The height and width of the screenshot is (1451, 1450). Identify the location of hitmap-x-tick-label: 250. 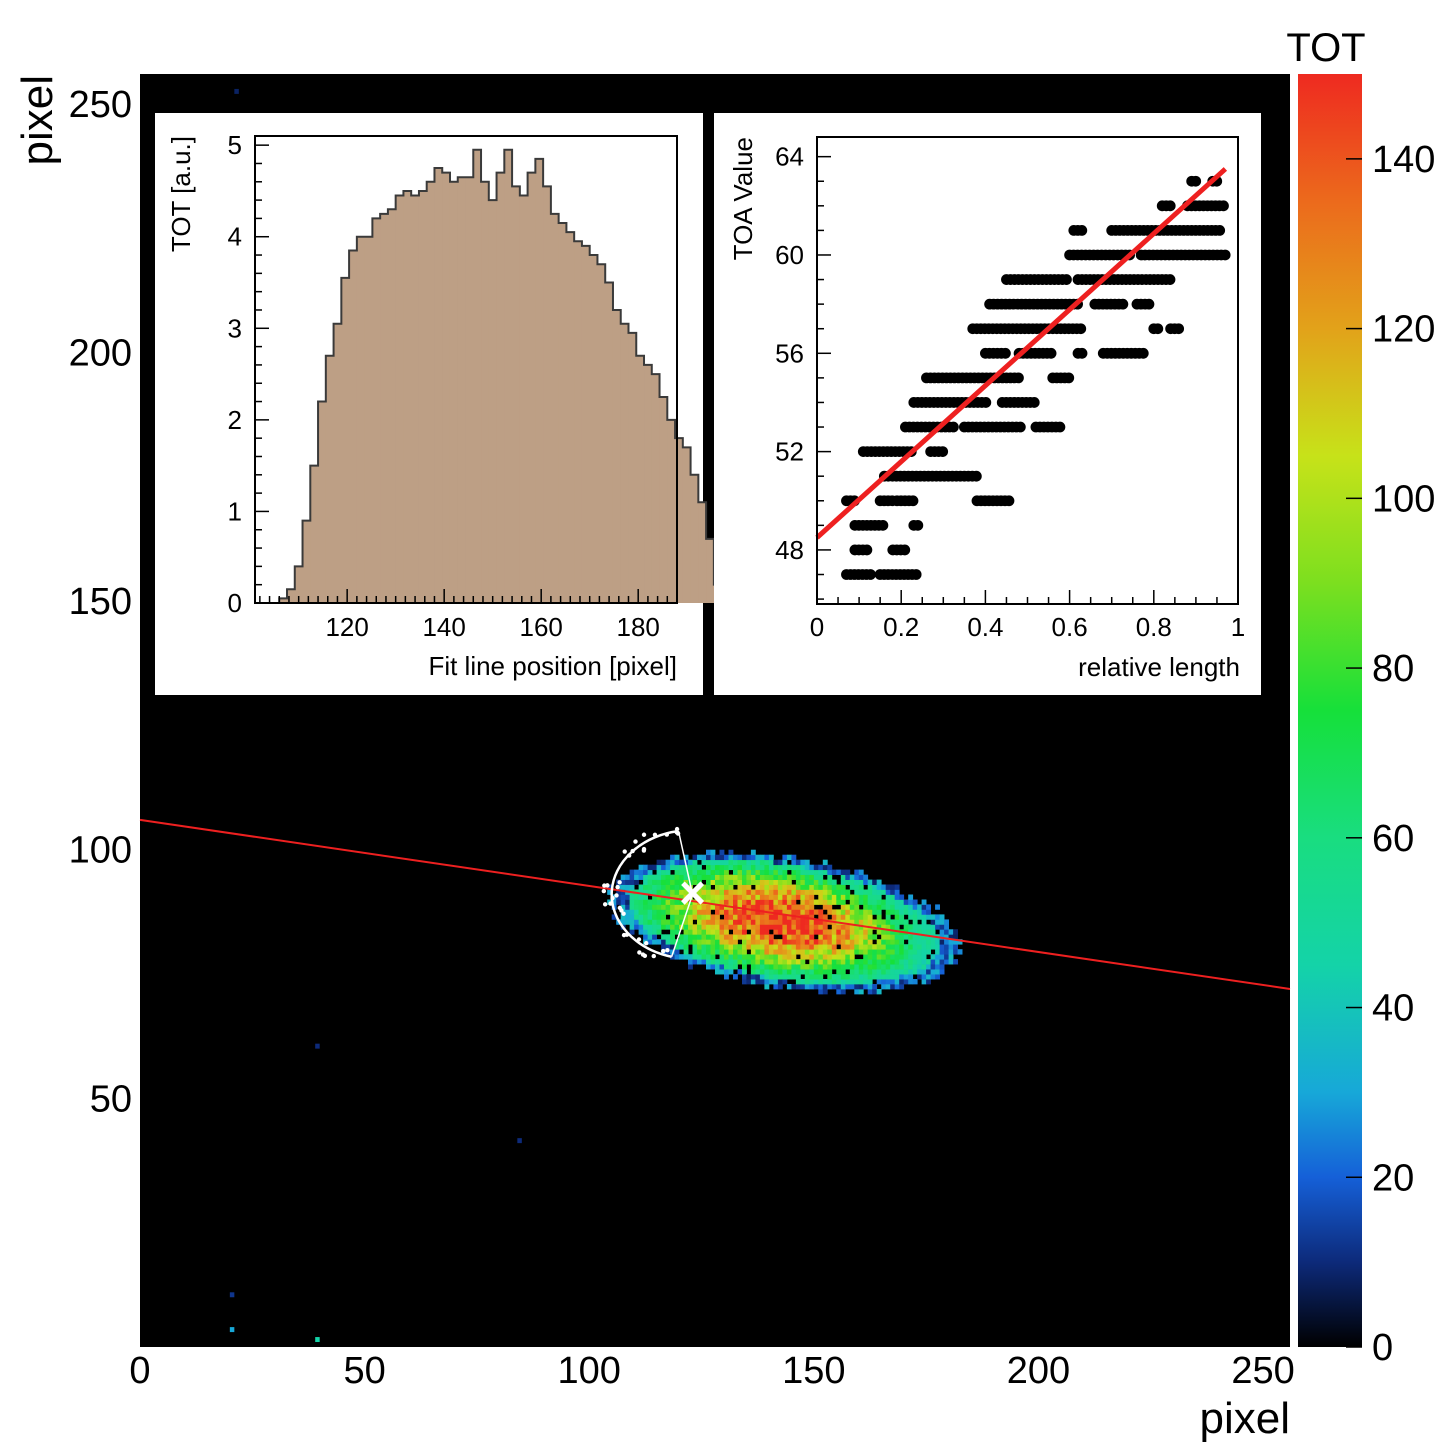
(1262, 1371).